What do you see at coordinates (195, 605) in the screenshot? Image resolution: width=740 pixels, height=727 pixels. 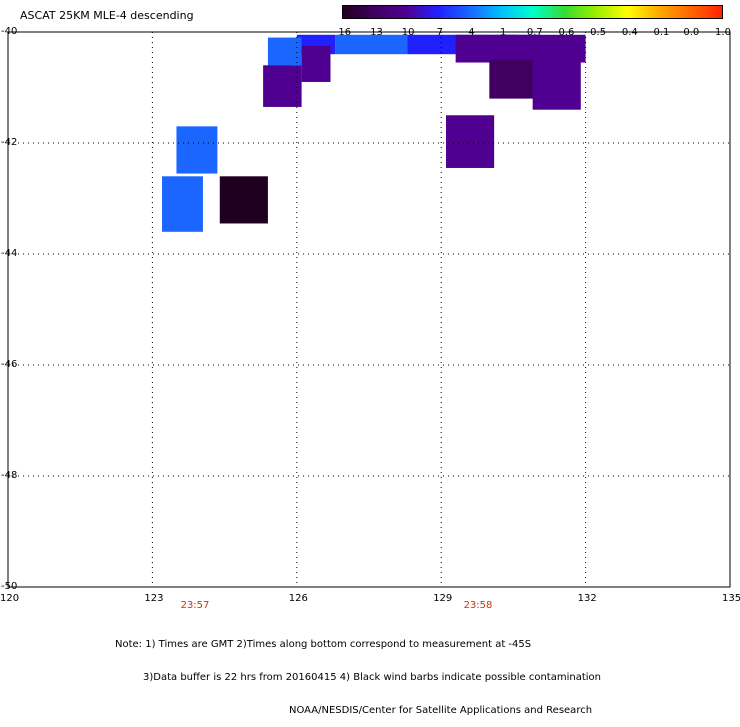 I see `time-label-1: 23:57` at bounding box center [195, 605].